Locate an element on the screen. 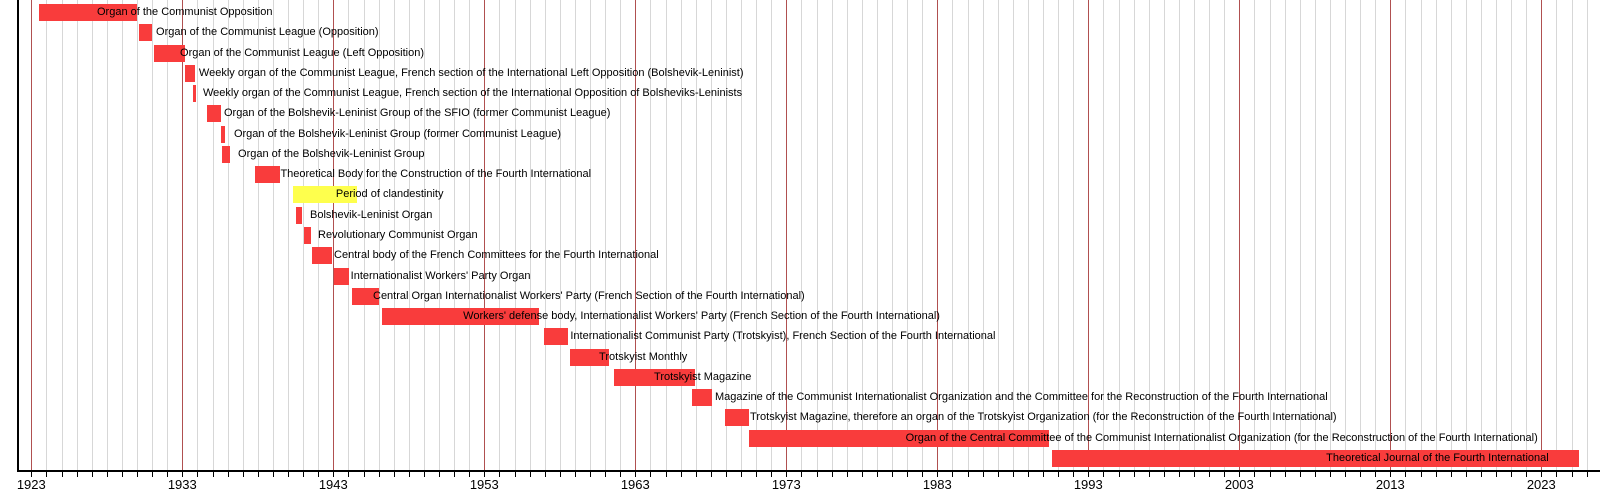 The image size is (1600, 500). timeline-bar-label: Trotskyist Magazine is located at coordinates (703, 376).